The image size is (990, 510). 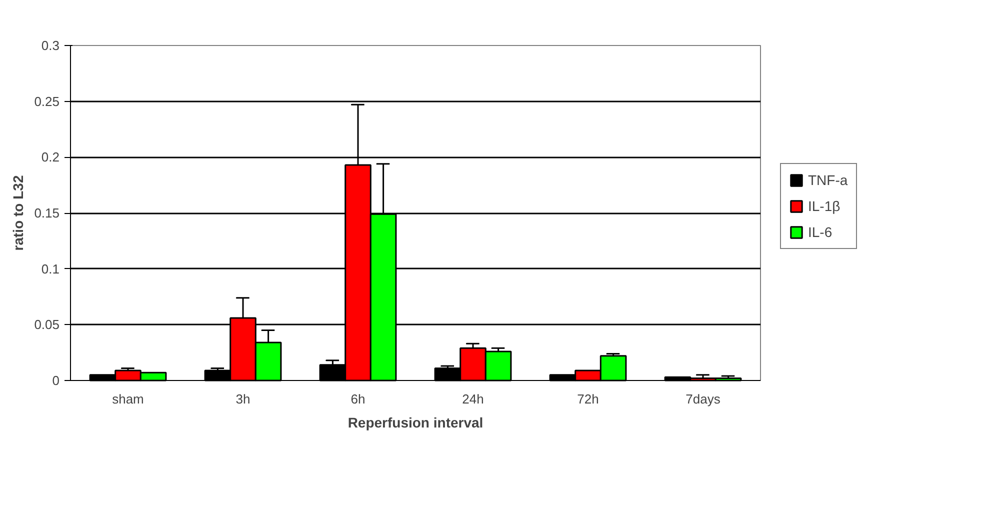 I want to click on y-tick-label: 0.05, so click(x=47, y=324).